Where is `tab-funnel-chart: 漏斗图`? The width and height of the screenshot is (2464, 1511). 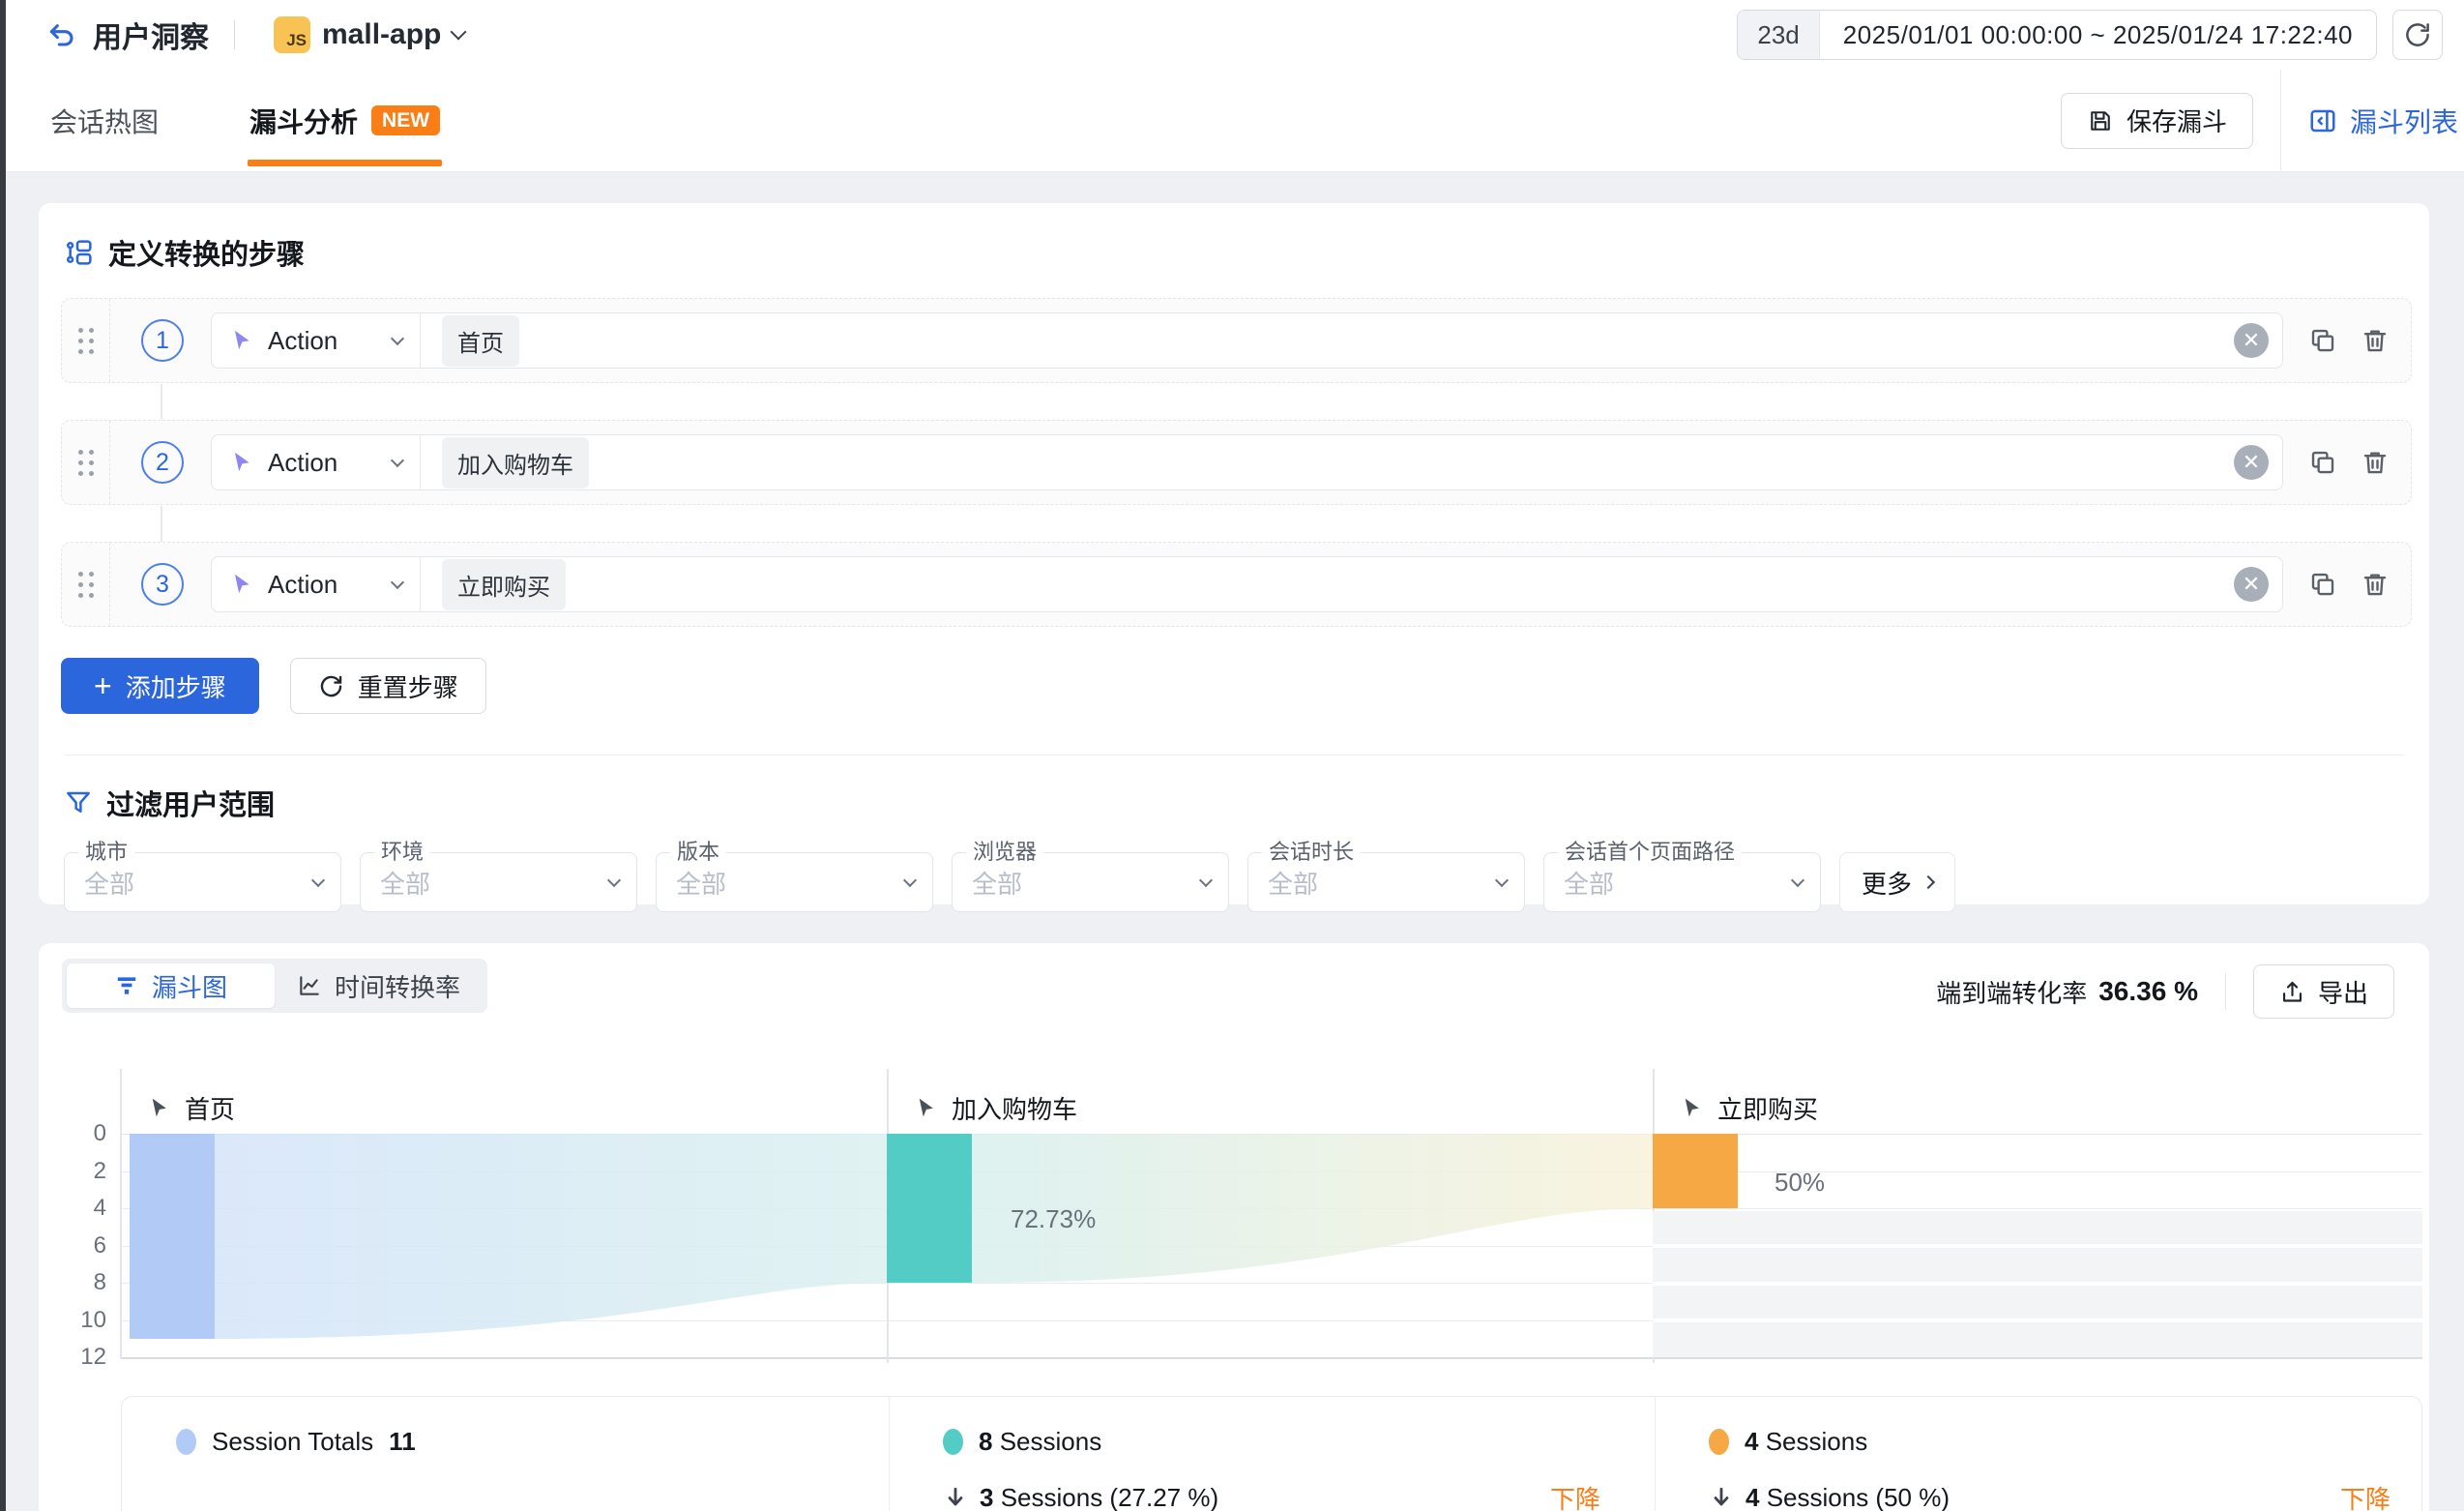 tab-funnel-chart: 漏斗图 is located at coordinates (171, 986).